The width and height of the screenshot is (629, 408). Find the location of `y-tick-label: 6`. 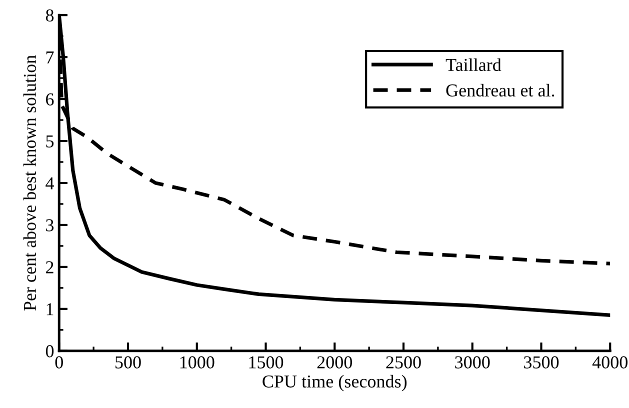

y-tick-label: 6 is located at coordinates (50, 99).